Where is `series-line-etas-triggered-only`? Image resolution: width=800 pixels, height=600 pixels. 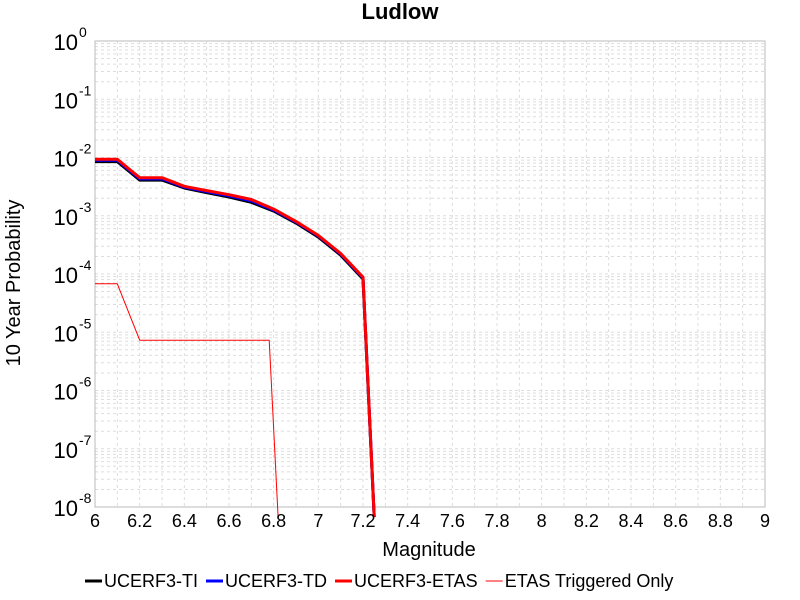
series-line-etas-triggered-only is located at coordinates (187, 400).